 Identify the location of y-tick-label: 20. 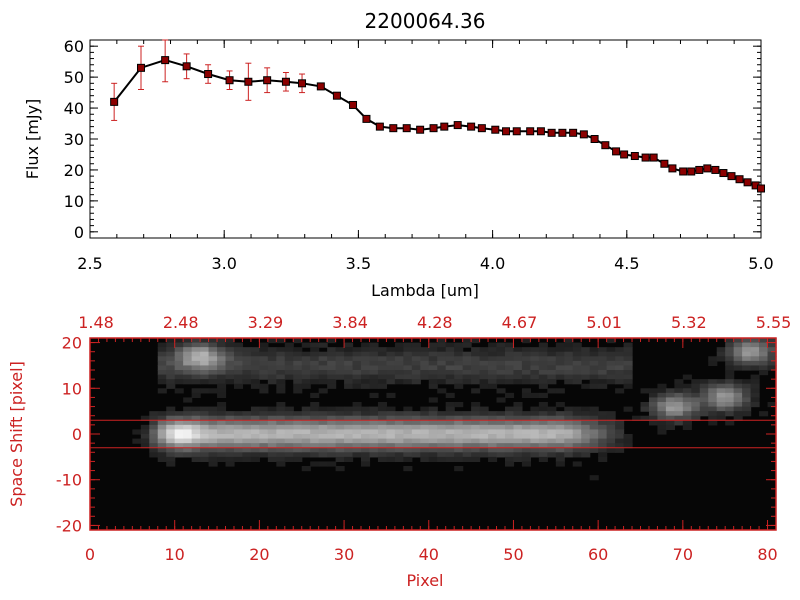
(74, 170).